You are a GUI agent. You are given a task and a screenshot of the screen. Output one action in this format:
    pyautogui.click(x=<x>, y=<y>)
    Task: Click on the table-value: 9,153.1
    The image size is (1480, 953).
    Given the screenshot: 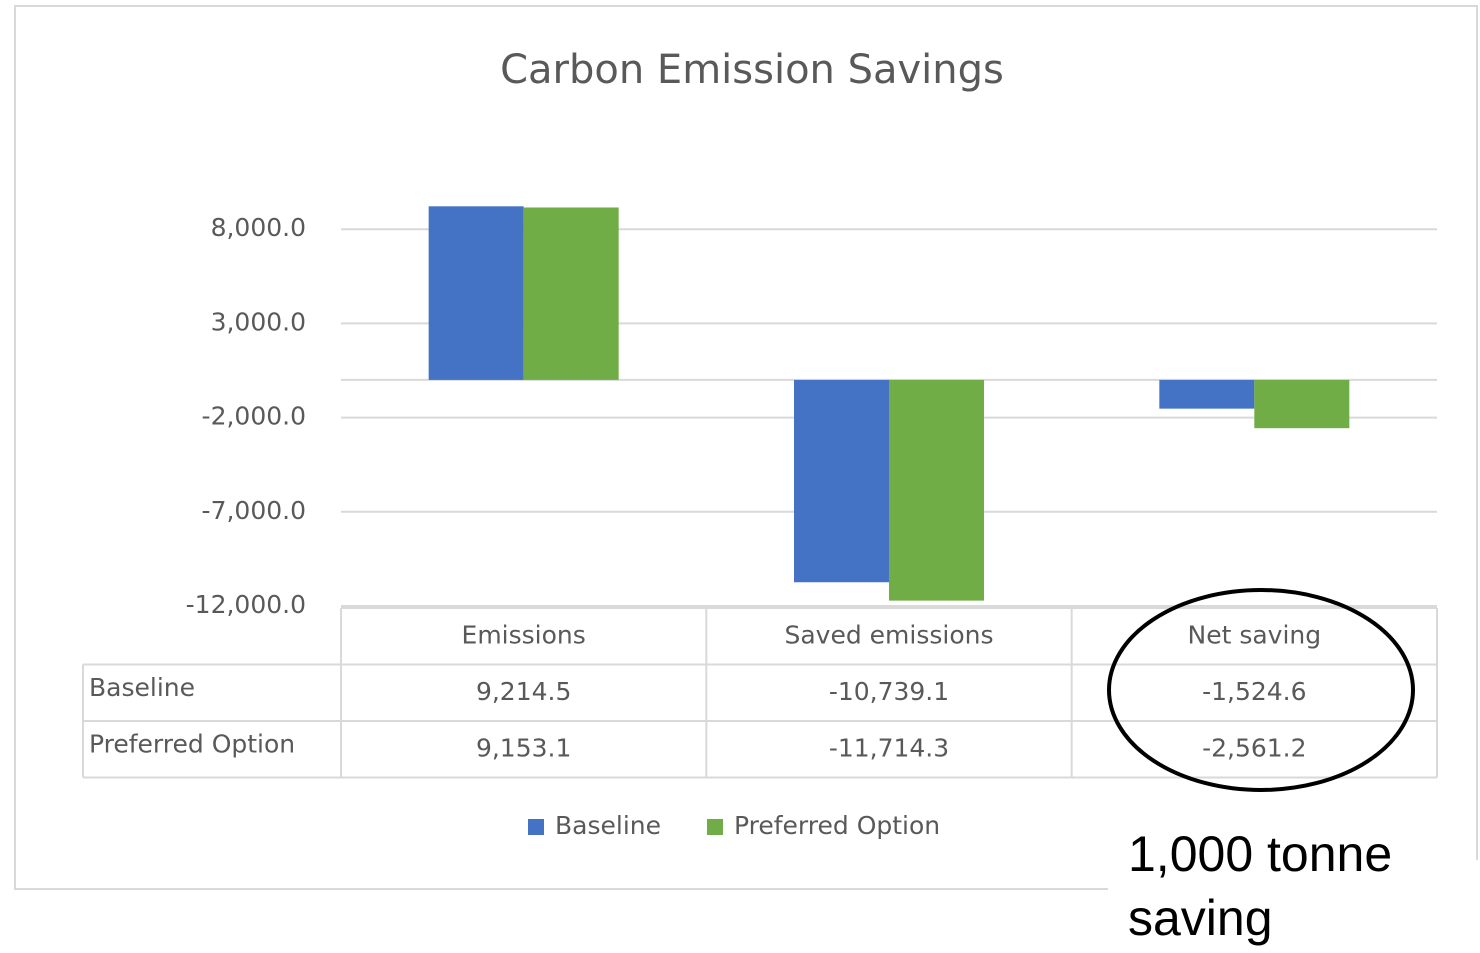 What is the action you would take?
    pyautogui.click(x=523, y=747)
    